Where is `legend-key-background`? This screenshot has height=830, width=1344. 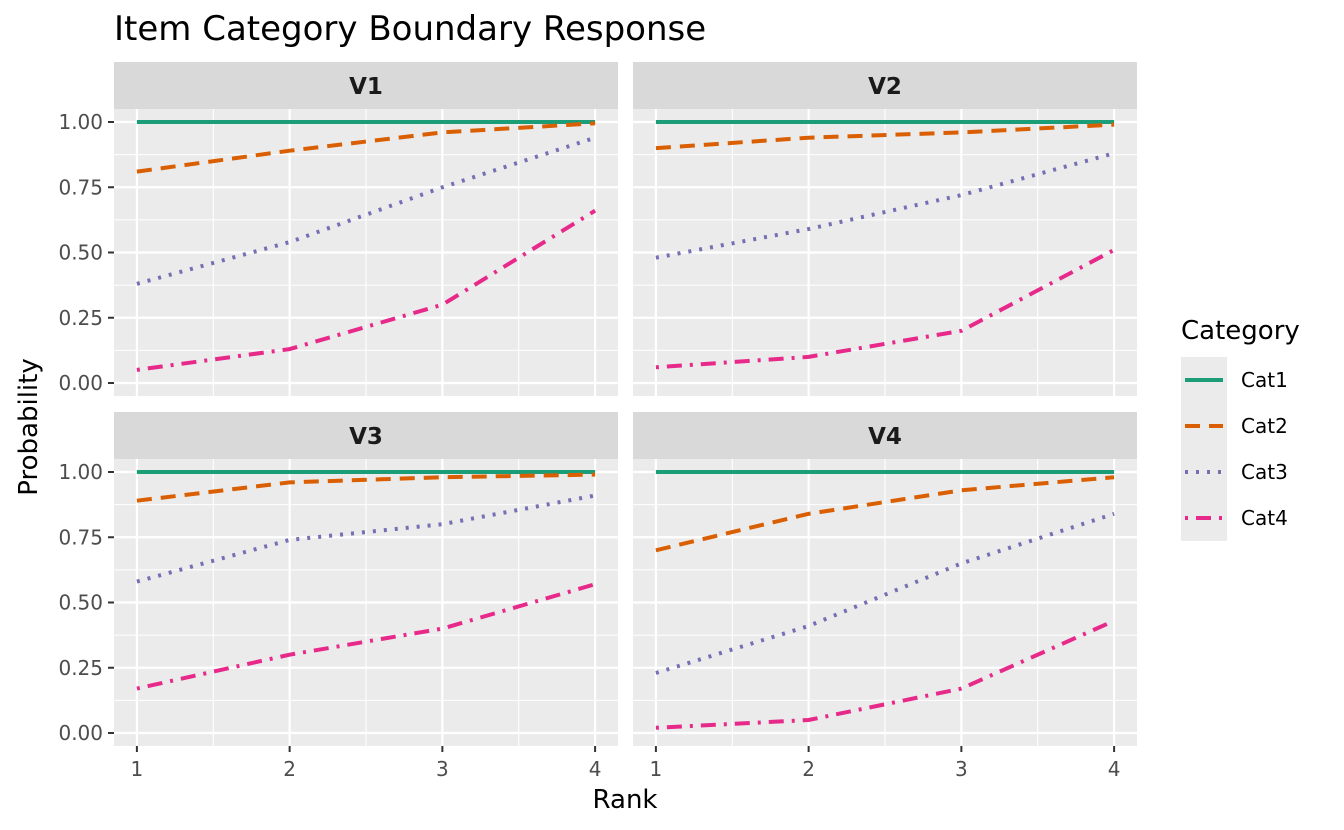
legend-key-background is located at coordinates (1204, 449).